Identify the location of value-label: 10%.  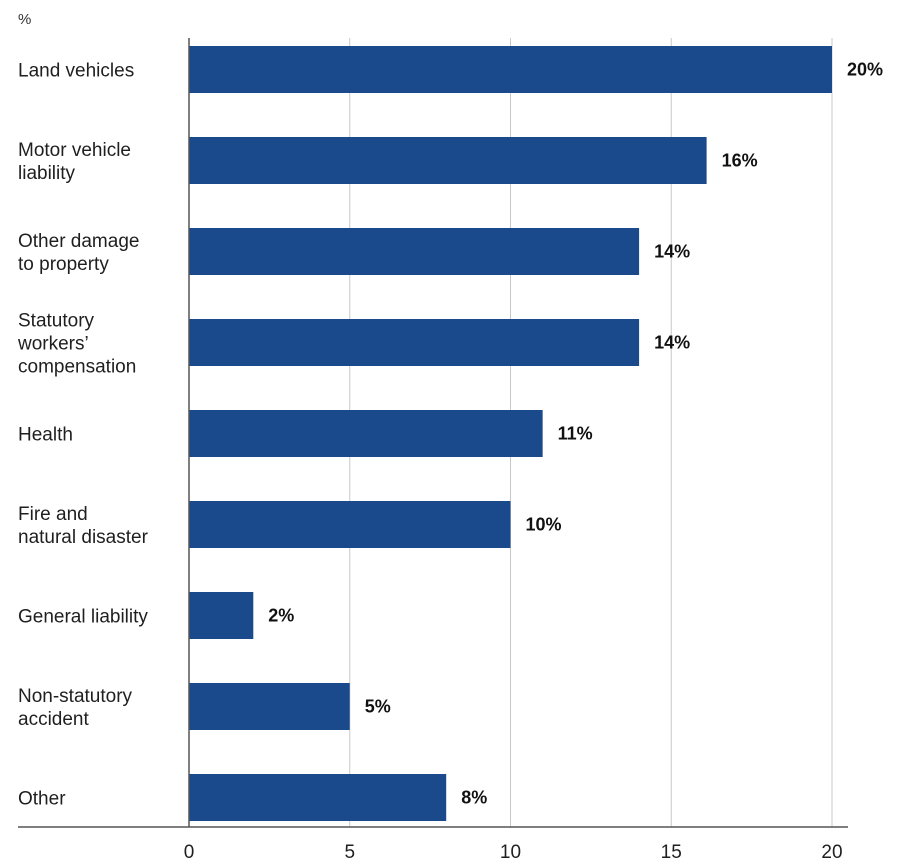
(544, 525).